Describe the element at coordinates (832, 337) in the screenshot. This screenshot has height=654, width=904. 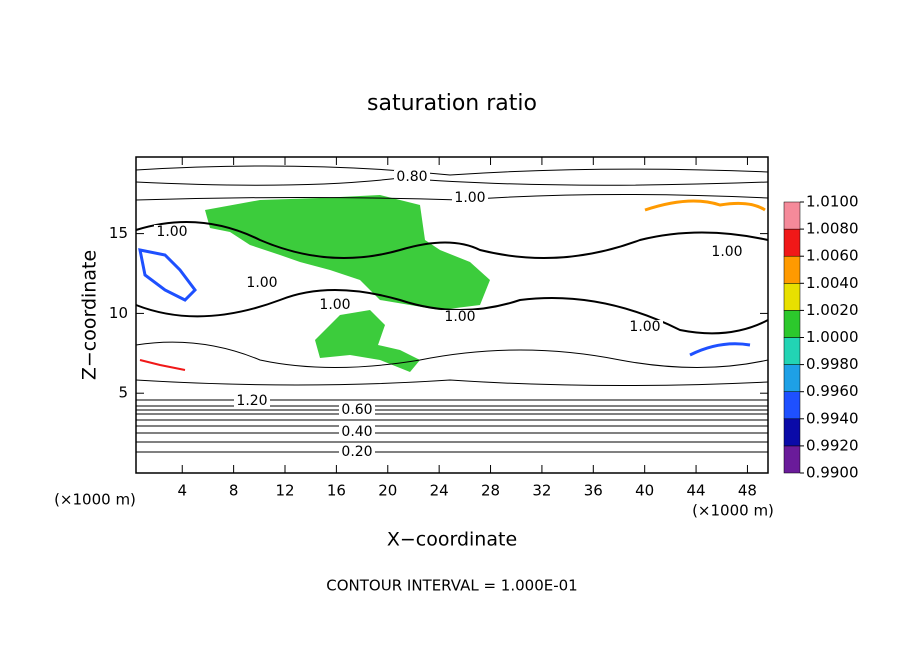
I see `colorbar-tick-label: 1.0000` at that location.